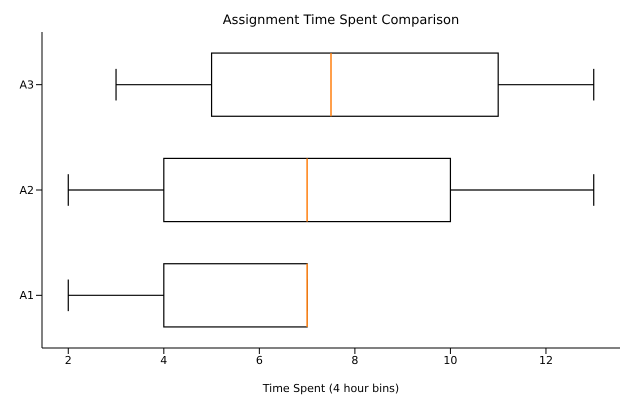  What do you see at coordinates (26, 190) in the screenshot?
I see `y-tick-label: A2` at bounding box center [26, 190].